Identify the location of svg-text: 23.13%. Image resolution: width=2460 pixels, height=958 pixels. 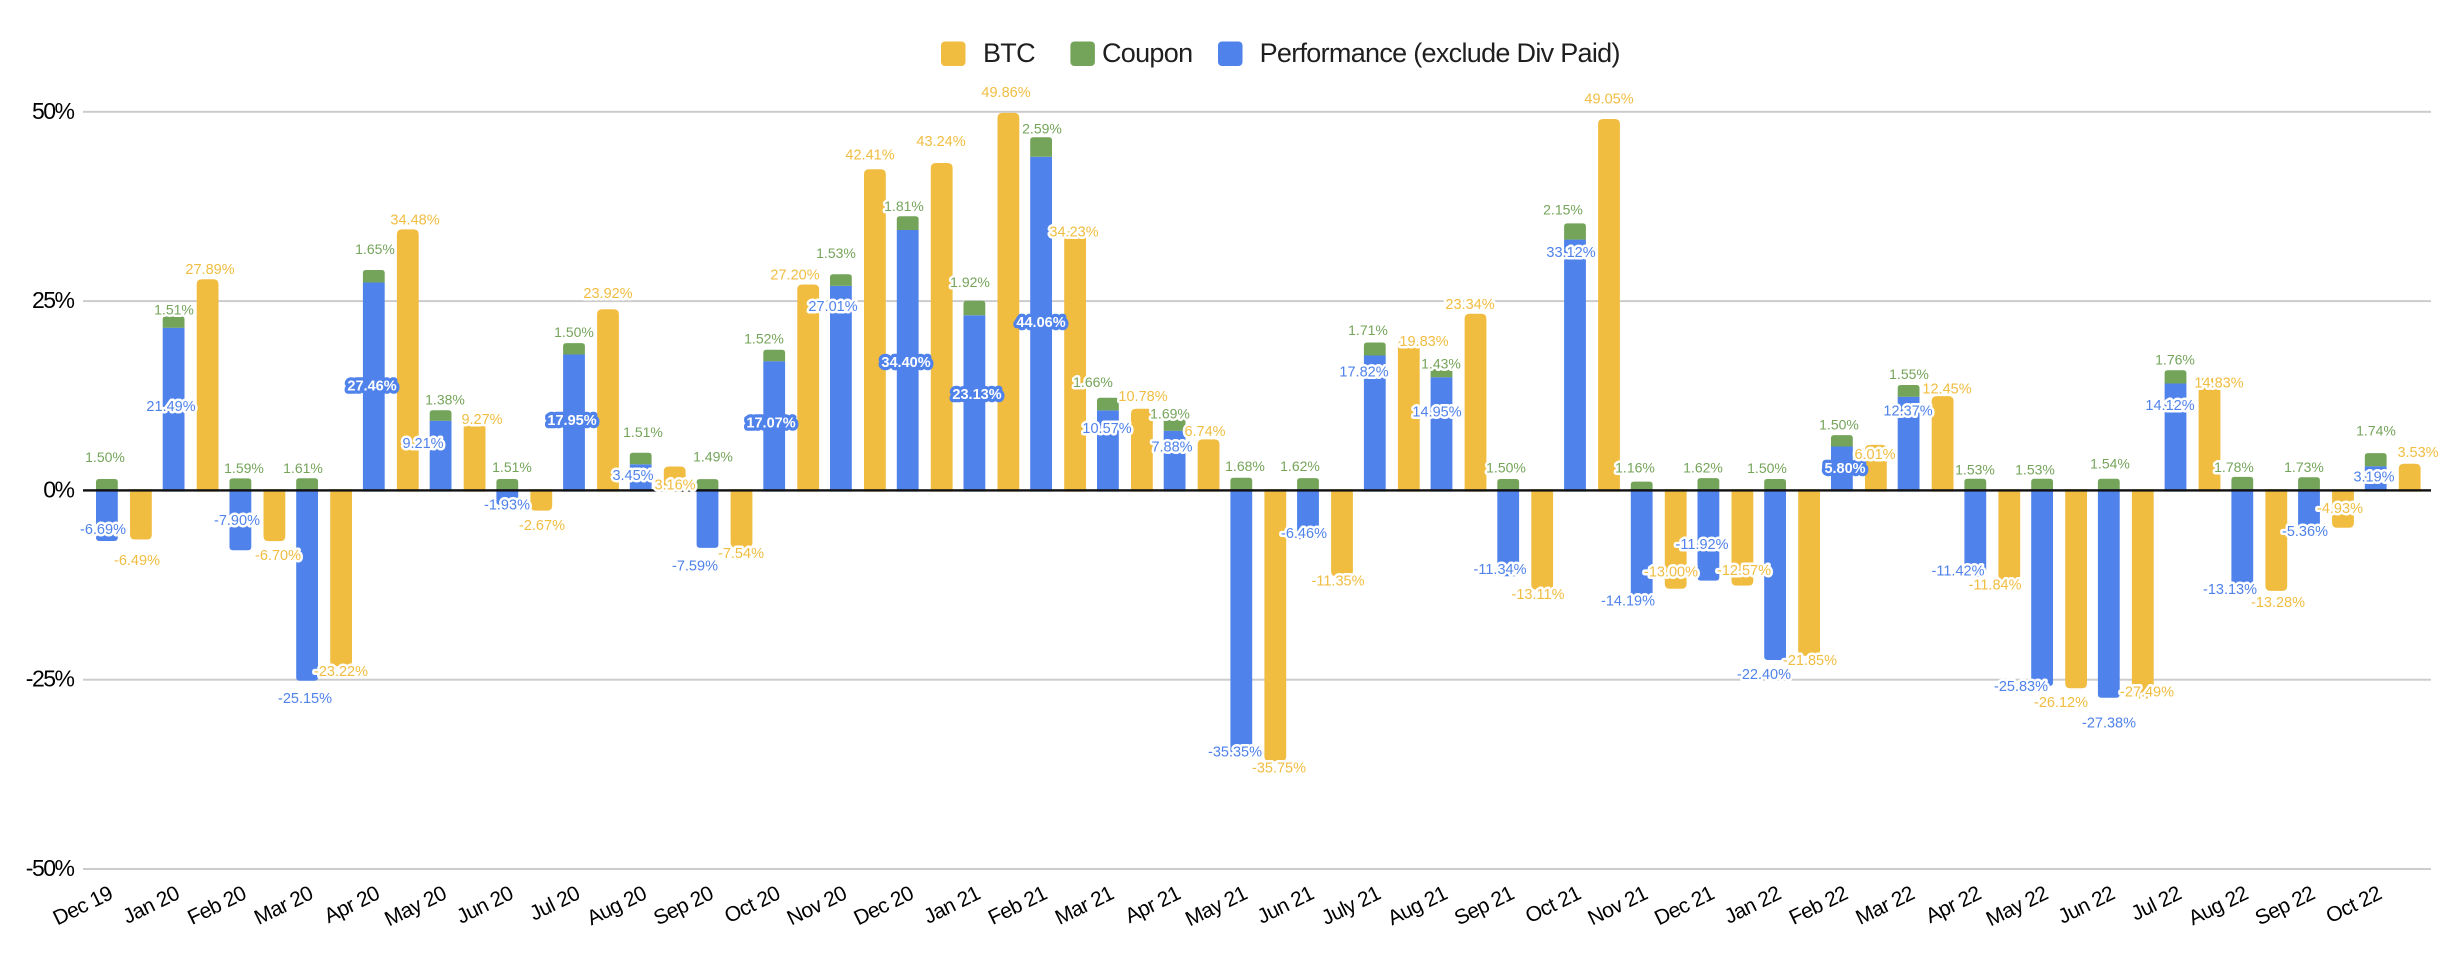
(976, 395).